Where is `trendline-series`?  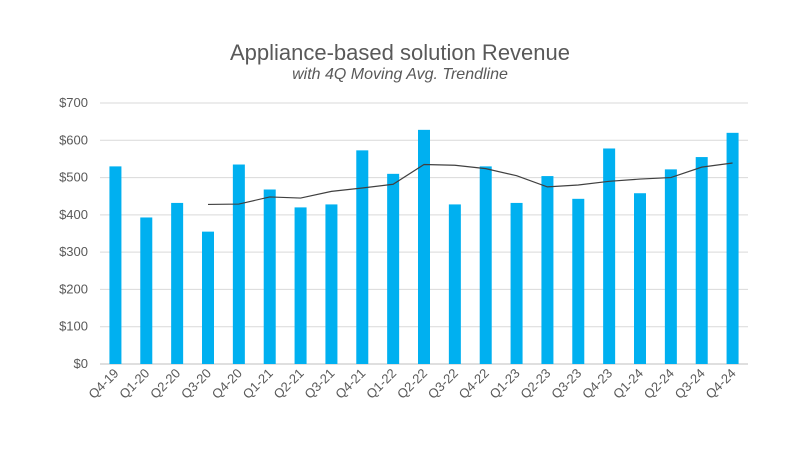
trendline-series is located at coordinates (470, 184).